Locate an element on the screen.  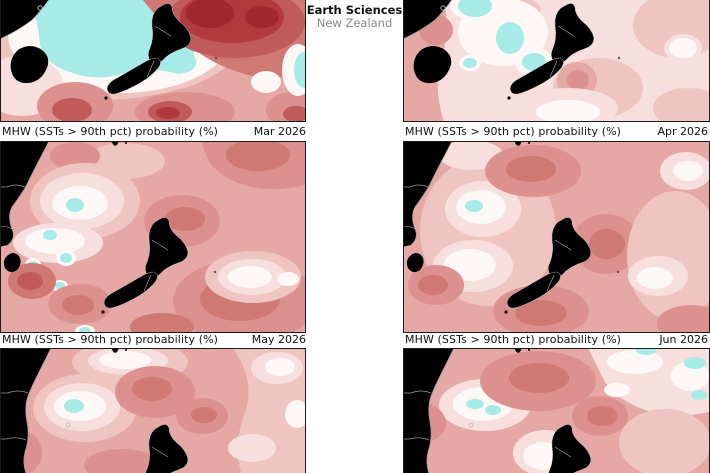
map-top-left-svg is located at coordinates (153, 61).